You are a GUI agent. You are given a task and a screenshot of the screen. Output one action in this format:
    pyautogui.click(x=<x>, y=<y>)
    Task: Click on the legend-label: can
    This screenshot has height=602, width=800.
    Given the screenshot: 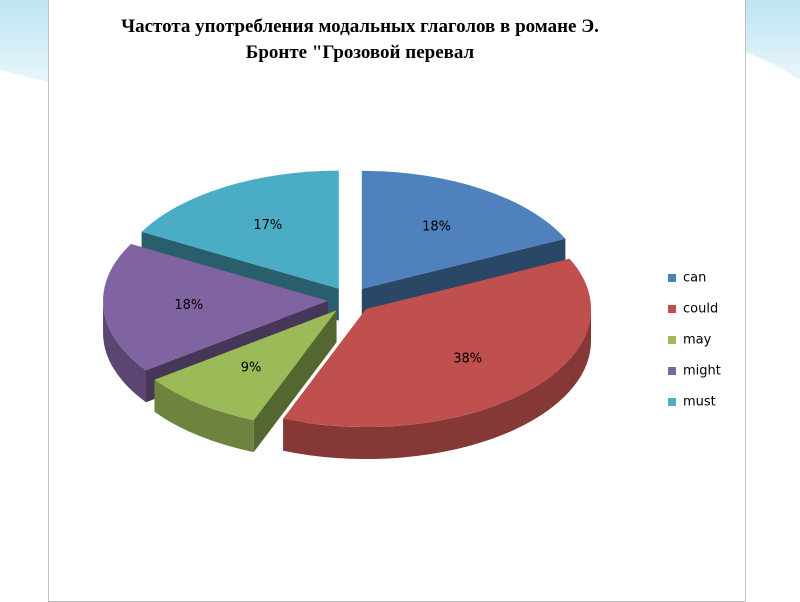 What is the action you would take?
    pyautogui.click(x=694, y=278)
    